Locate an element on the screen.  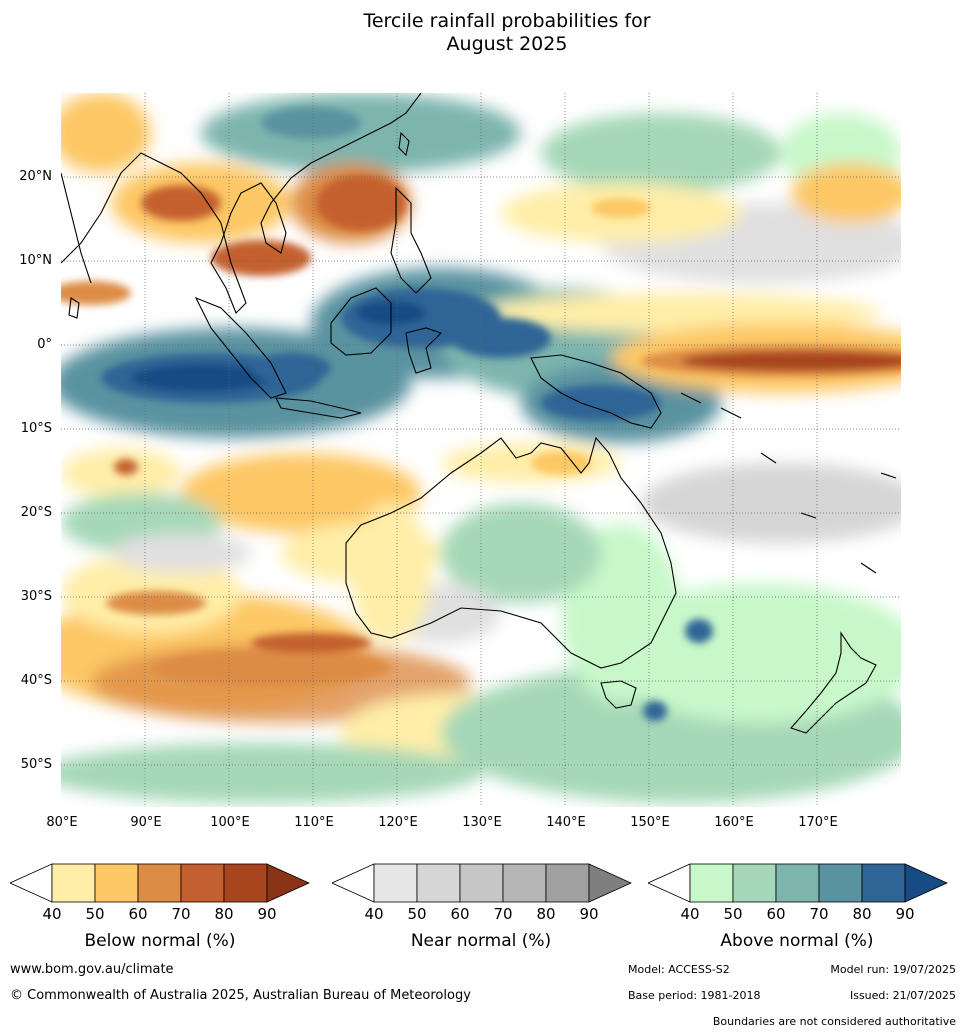
below-colorbar-lower-extension is located at coordinates (31, 883).